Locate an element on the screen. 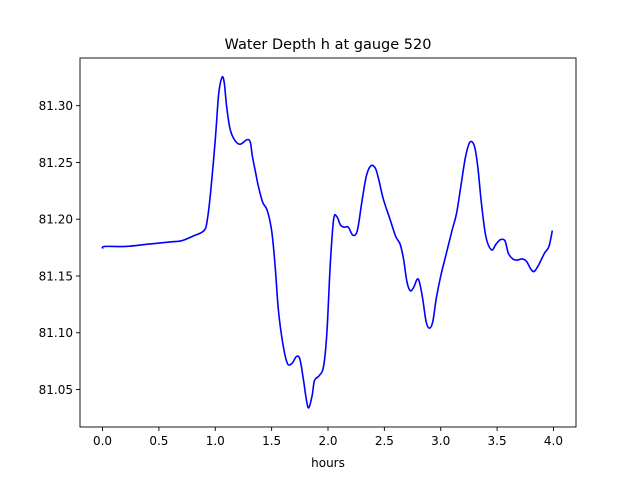 The image size is (640, 480). chart-title: Water Depth h at gauge 520 is located at coordinates (328, 45).